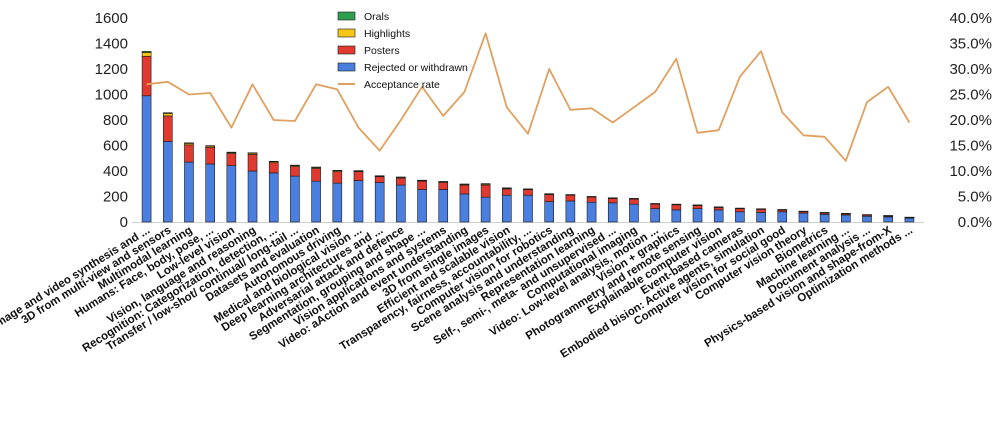 This screenshot has width=1000, height=424. What do you see at coordinates (115, 197) in the screenshot?
I see `y-tick-label: 200` at bounding box center [115, 197].